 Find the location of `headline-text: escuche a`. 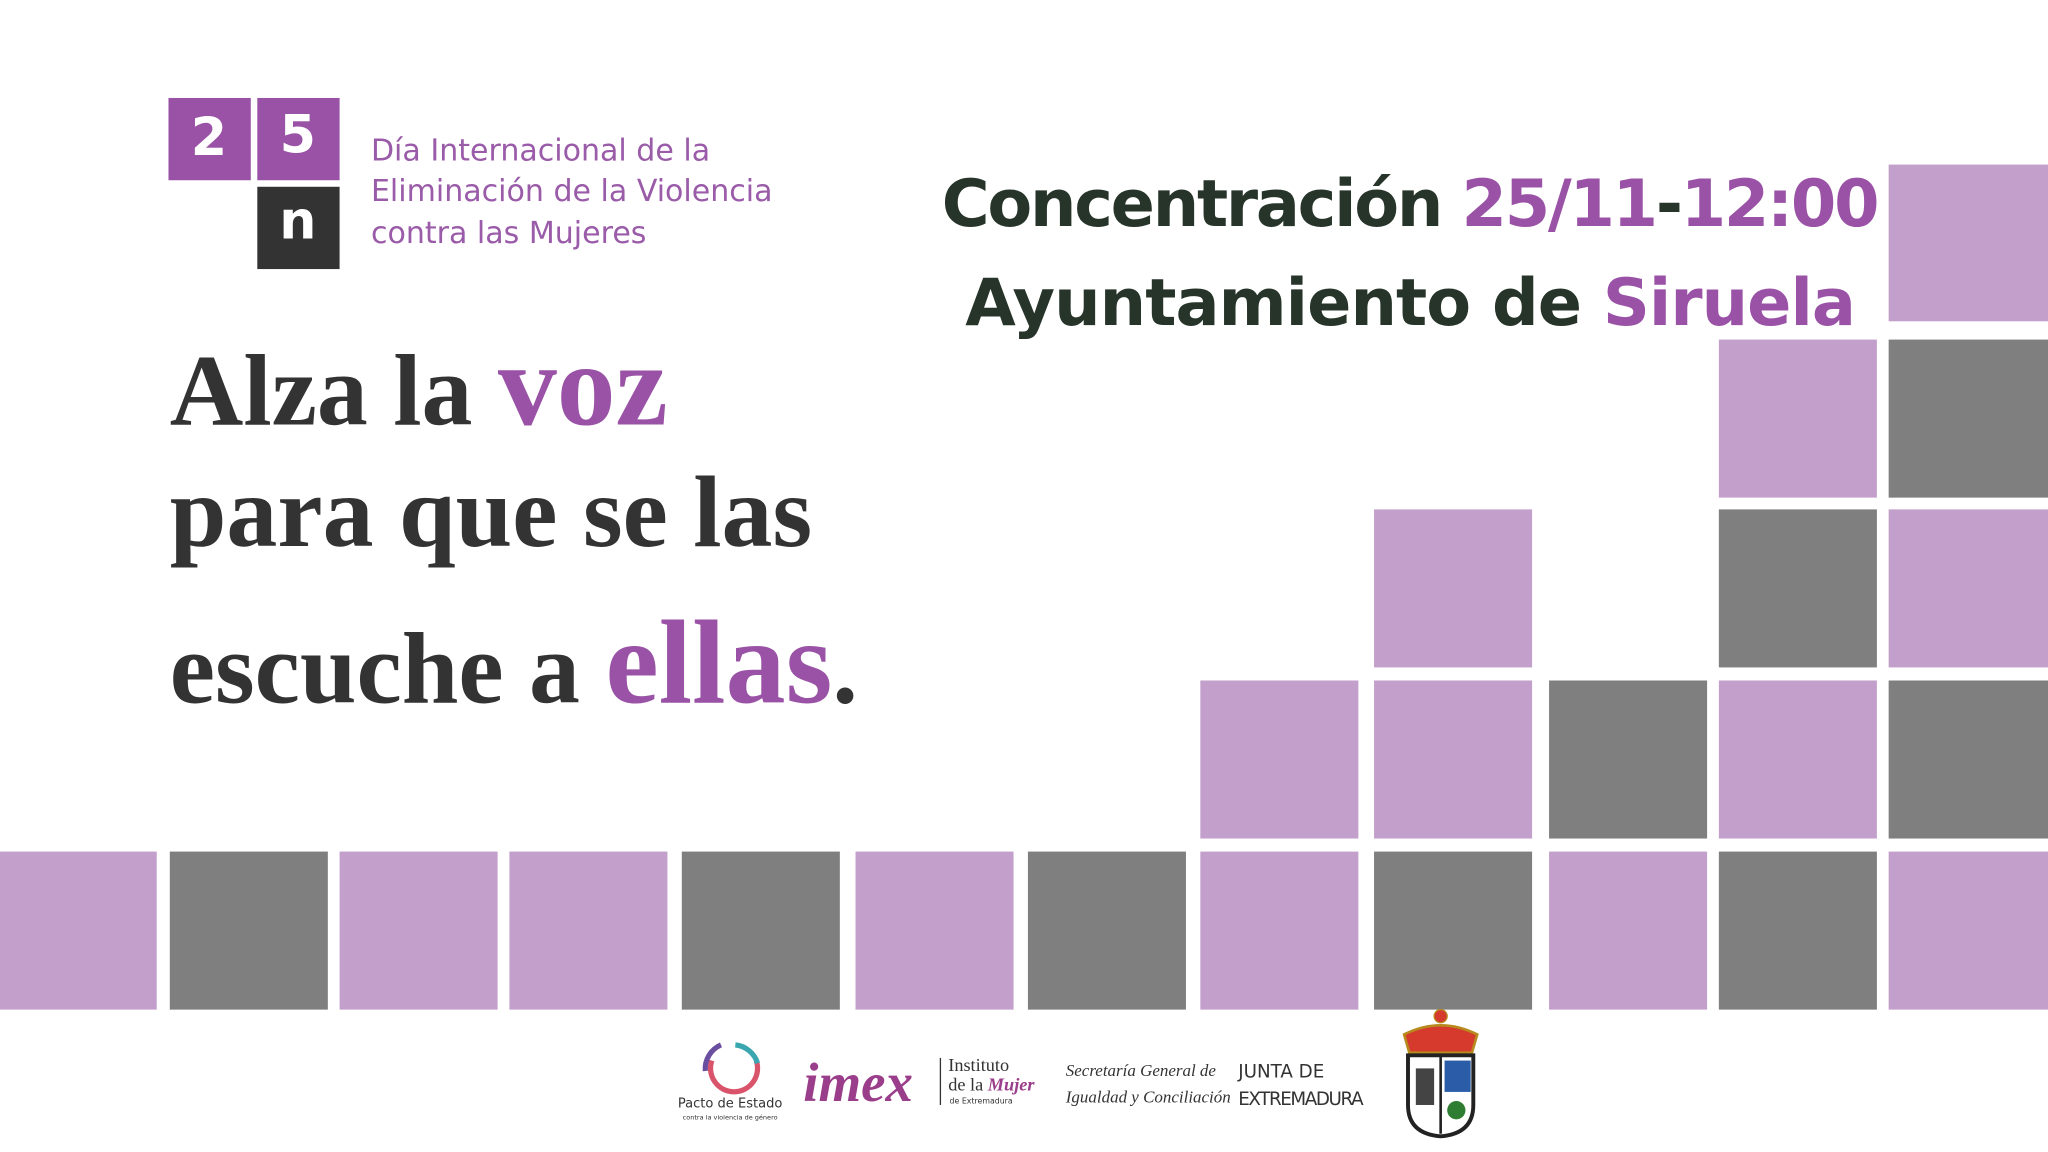

headline-text: escuche a is located at coordinates (388, 669).